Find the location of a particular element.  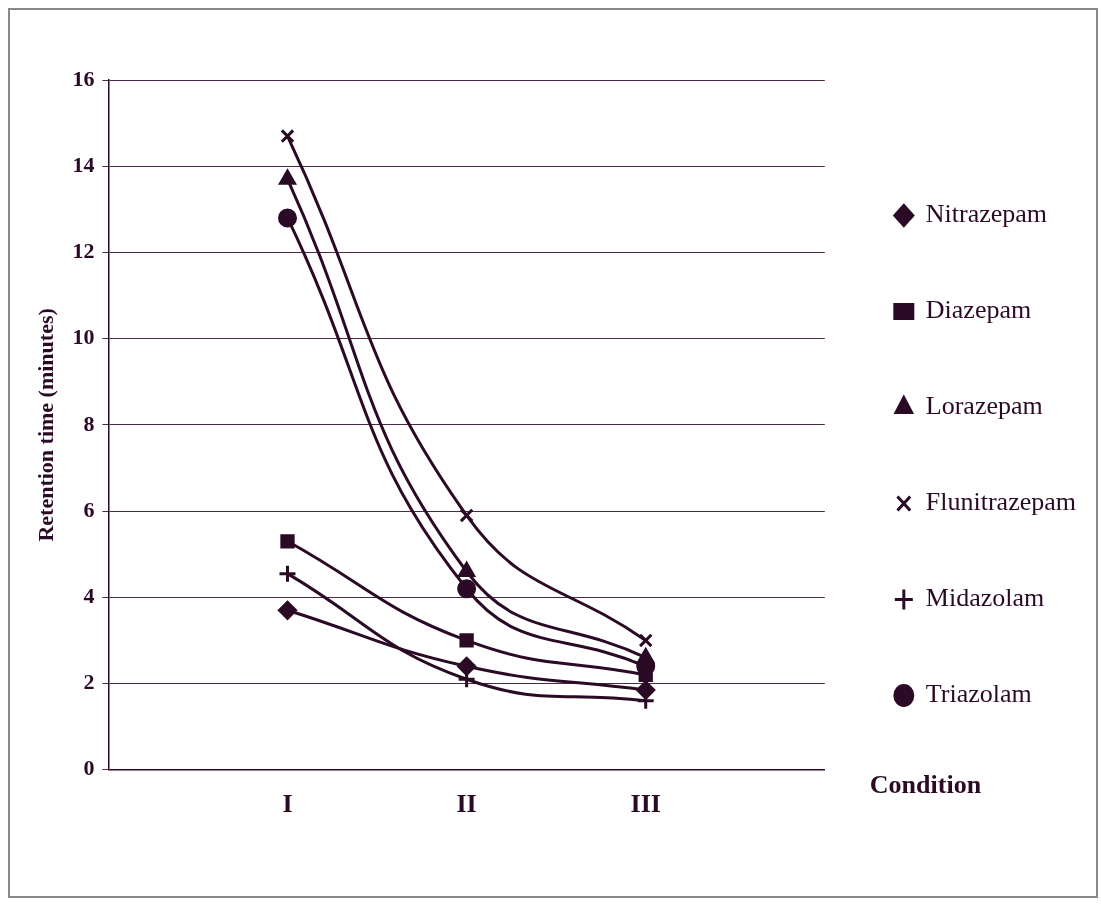

x-axis-title: Condition is located at coordinates (925, 784).